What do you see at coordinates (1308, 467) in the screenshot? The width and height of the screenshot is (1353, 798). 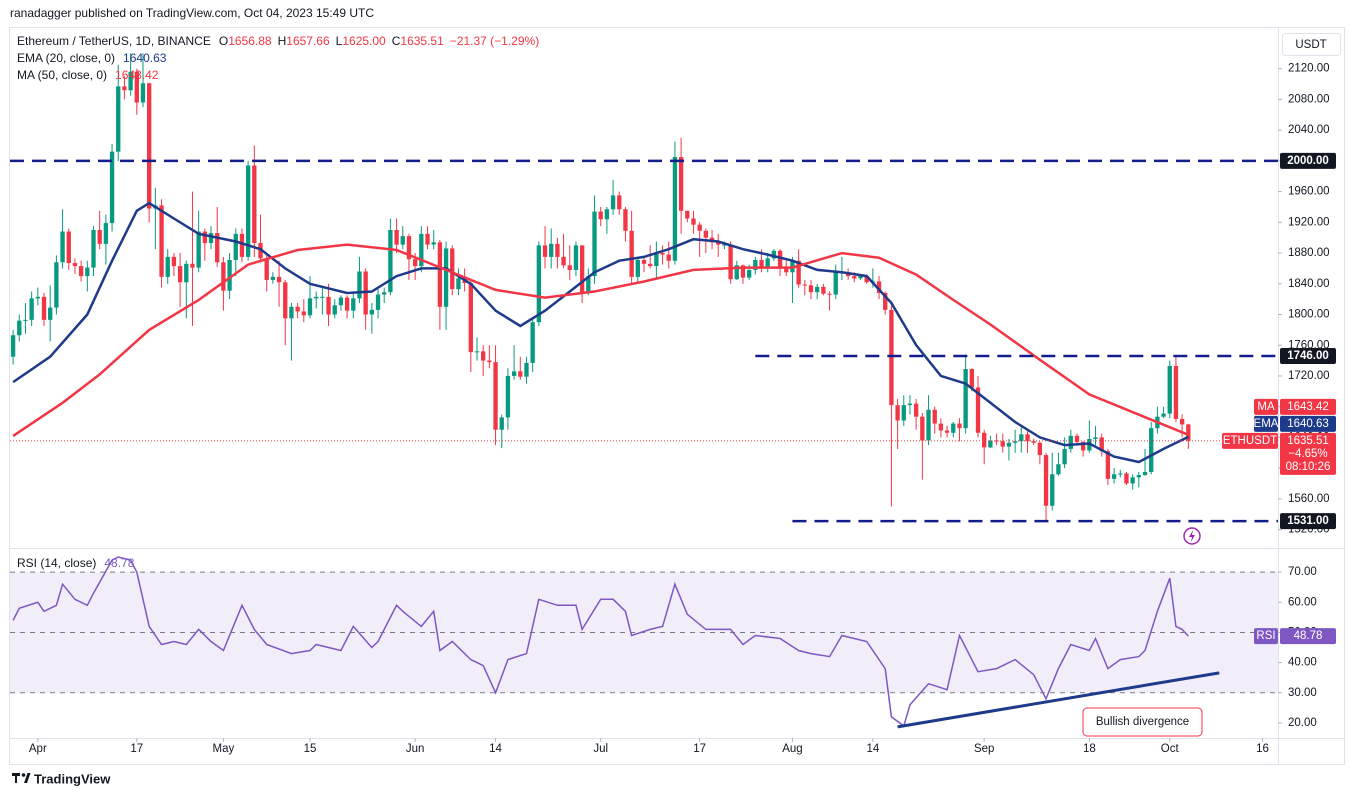 I see `price-countdown: 08:10:26` at bounding box center [1308, 467].